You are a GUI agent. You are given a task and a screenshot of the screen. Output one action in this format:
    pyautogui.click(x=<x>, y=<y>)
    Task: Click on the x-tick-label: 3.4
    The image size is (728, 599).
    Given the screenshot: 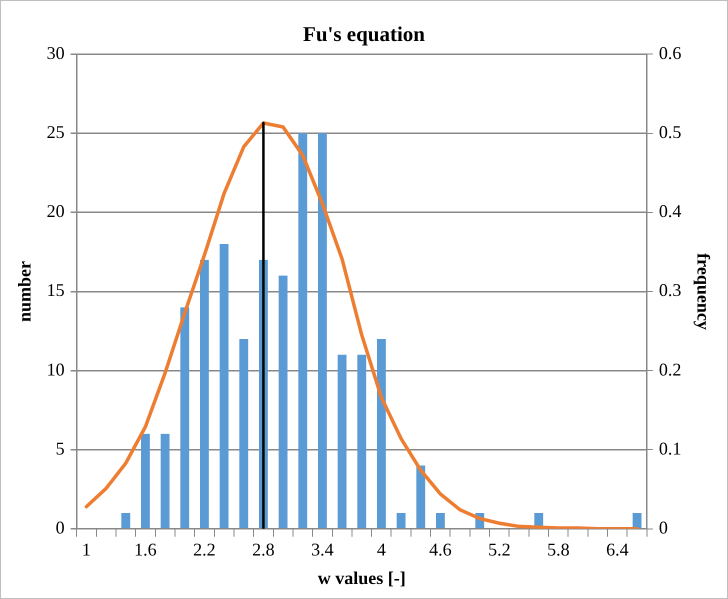 What is the action you would take?
    pyautogui.click(x=322, y=549)
    